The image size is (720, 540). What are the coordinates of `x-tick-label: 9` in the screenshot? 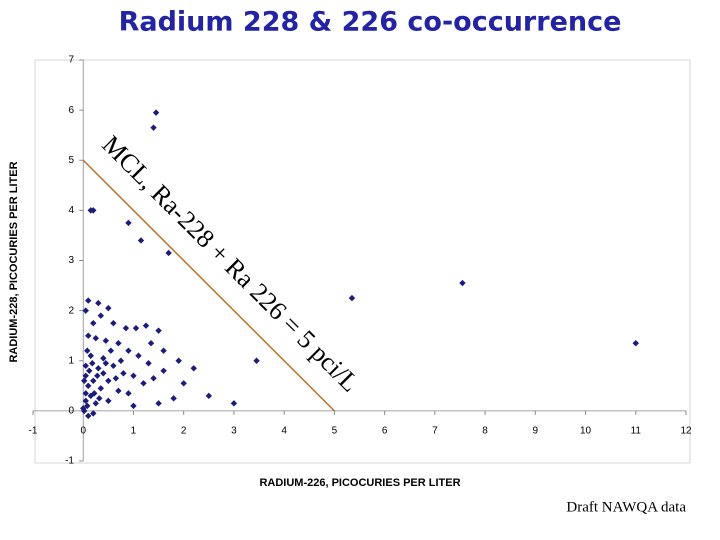 It's located at (536, 431).